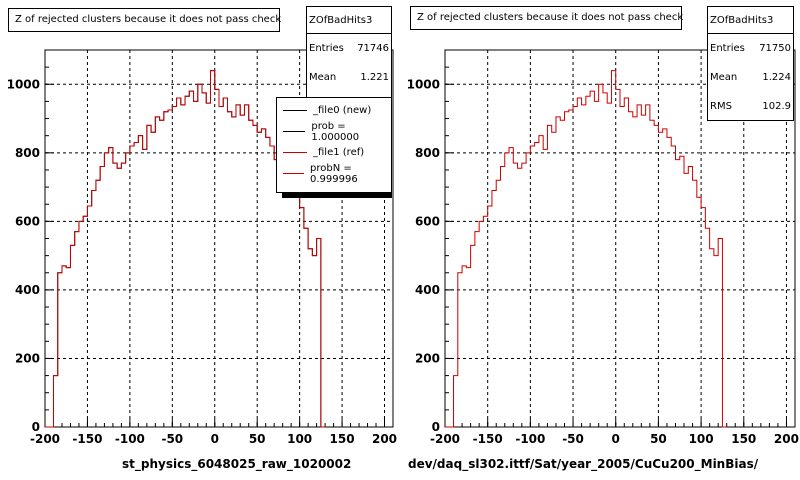 The width and height of the screenshot is (800, 480). What do you see at coordinates (349, 48) in the screenshot?
I see `stats-entries-row: Entries 71746` at bounding box center [349, 48].